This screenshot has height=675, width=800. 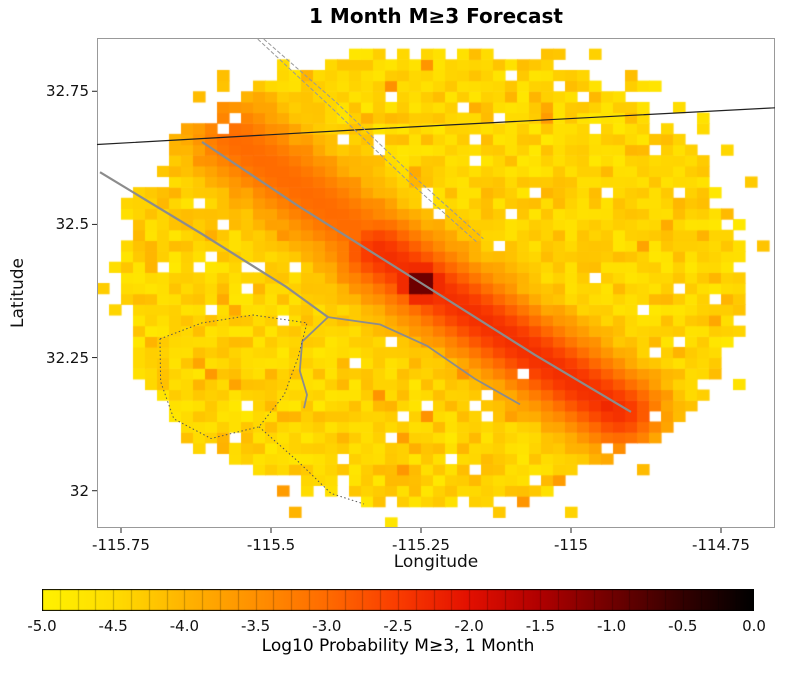 I want to click on colorbar-tick-label: -2.5, so click(x=398, y=626).